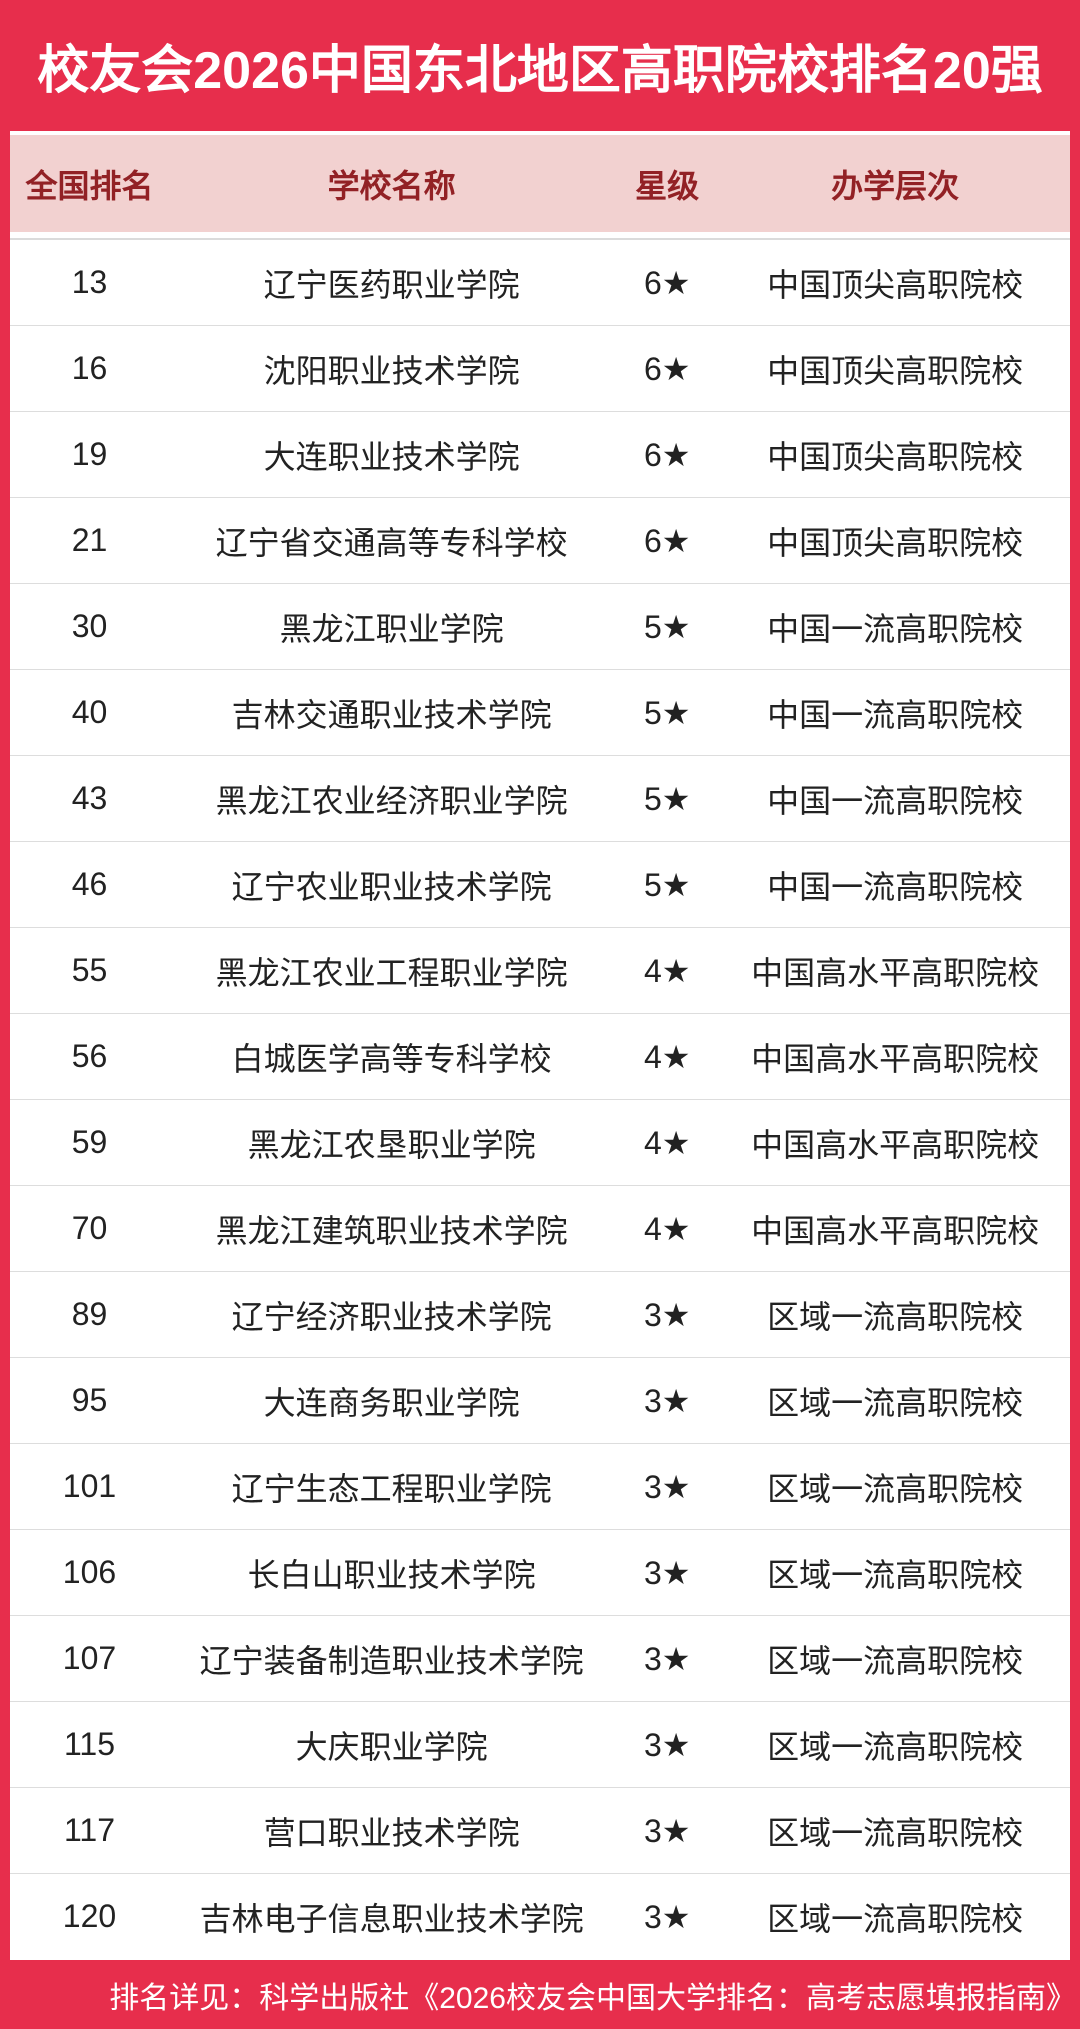 The width and height of the screenshot is (1080, 2029). What do you see at coordinates (89, 1400) in the screenshot?
I see `cell-rank: 95` at bounding box center [89, 1400].